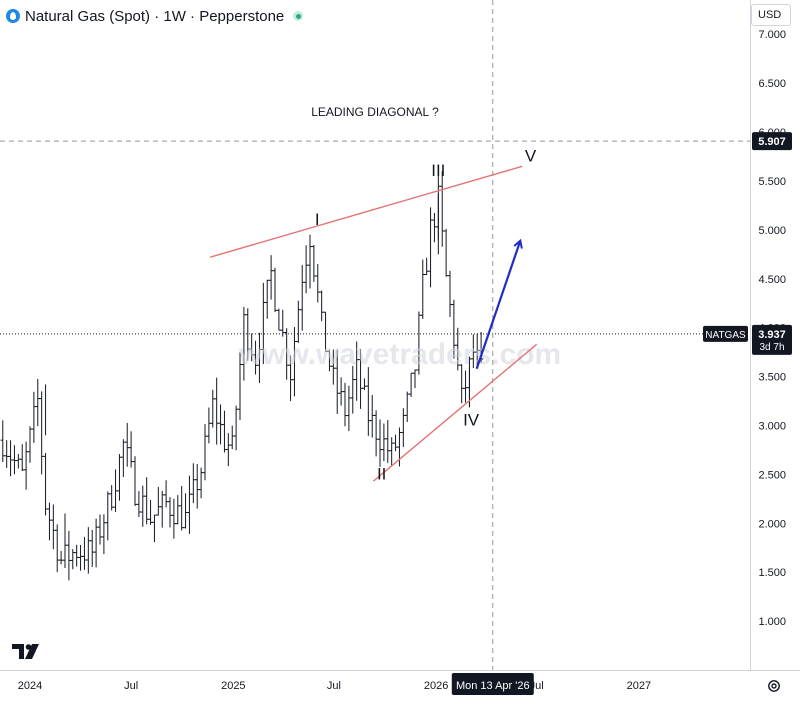  What do you see at coordinates (772, 280) in the screenshot?
I see `price-tick-label: 4.500` at bounding box center [772, 280].